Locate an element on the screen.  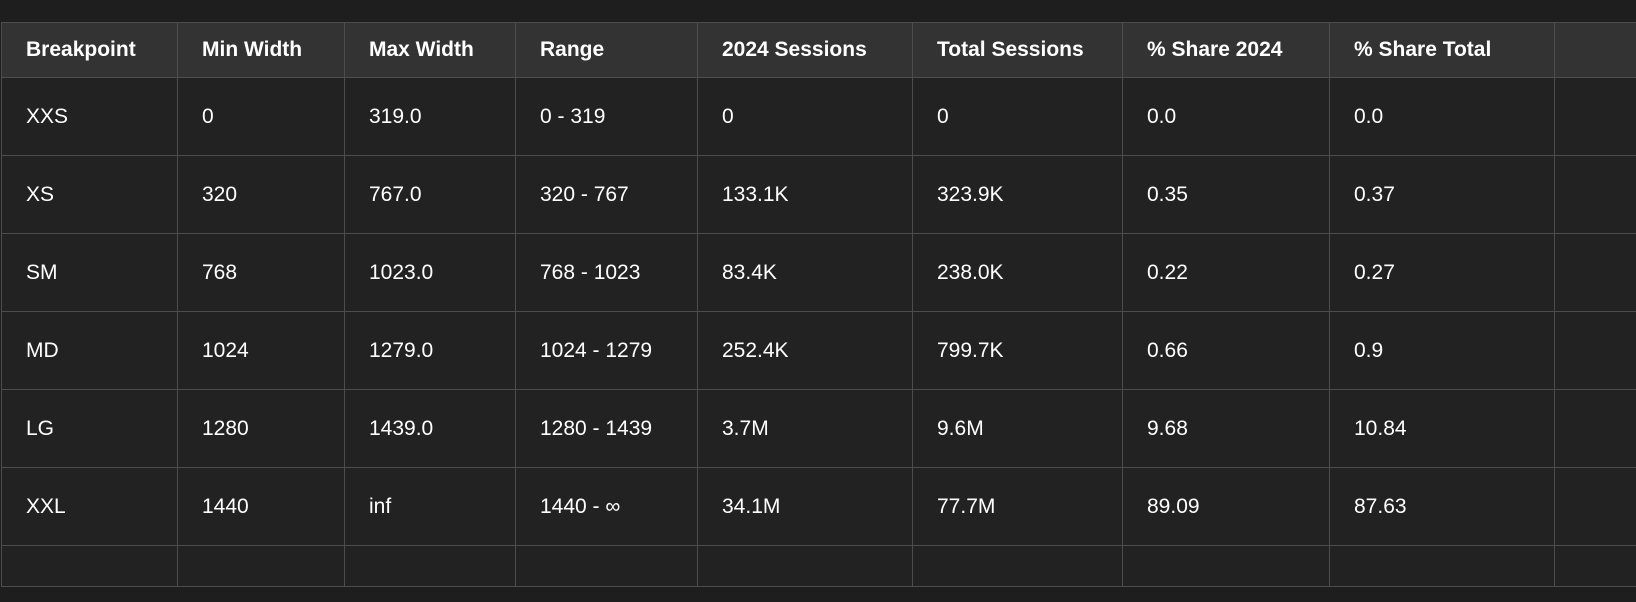
column-header-max-width: Max Width is located at coordinates (430, 50).